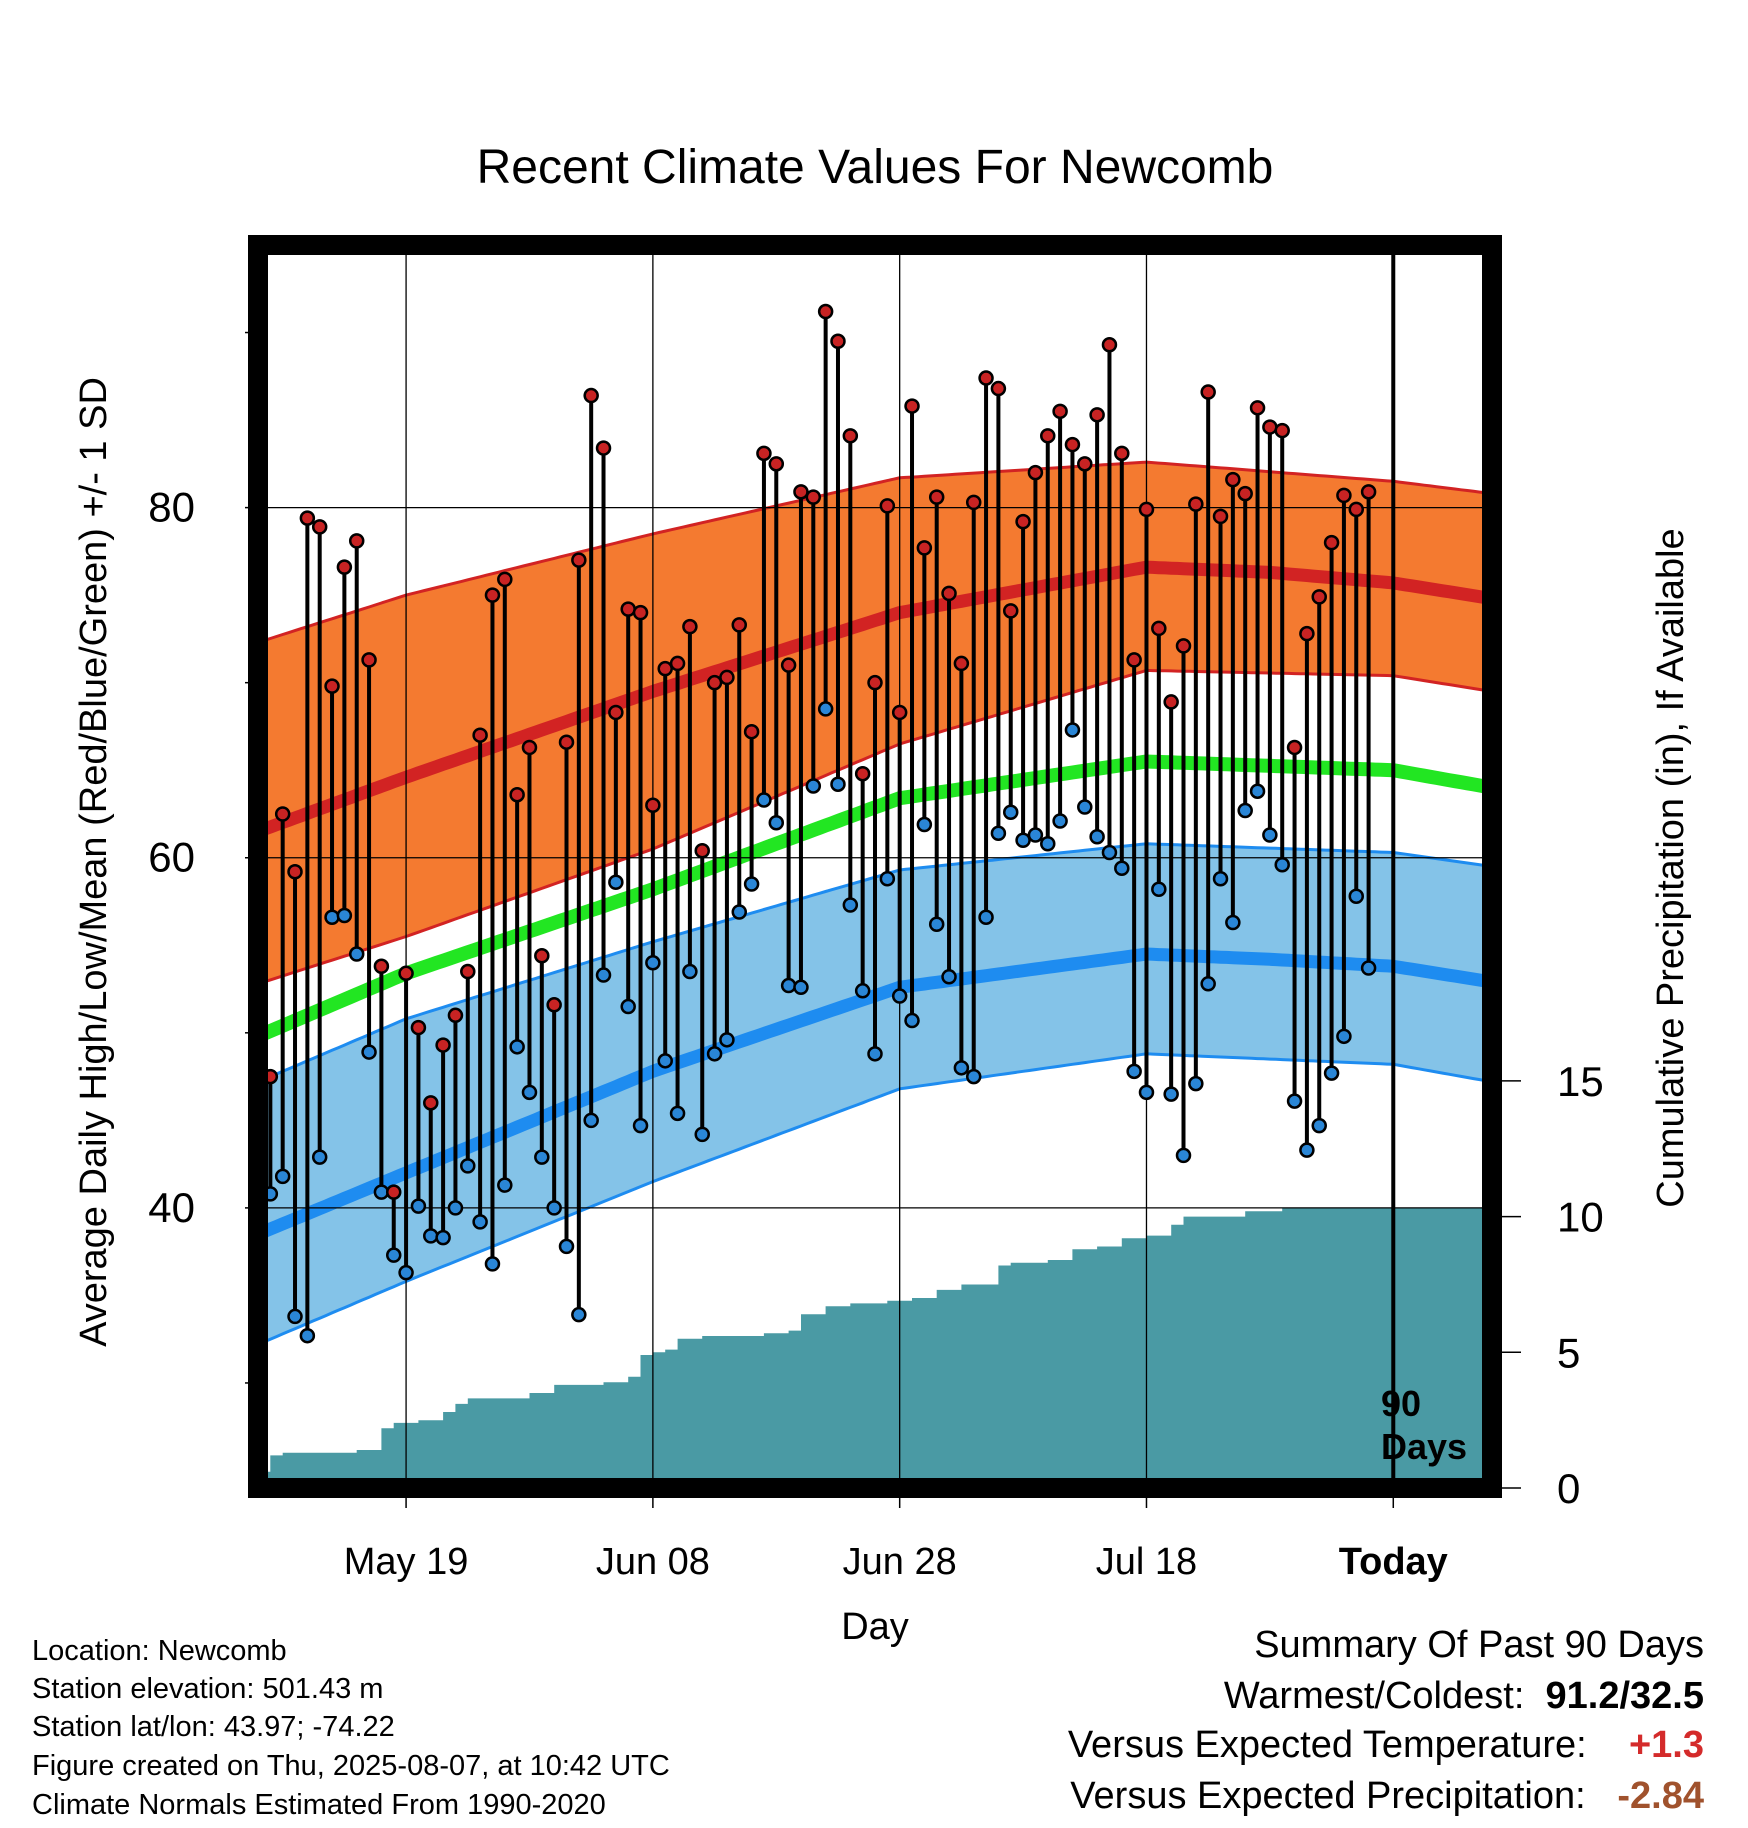 The image size is (1748, 1828). Describe the element at coordinates (171, 507) in the screenshot. I see `y-left-tick-label: 80` at that location.